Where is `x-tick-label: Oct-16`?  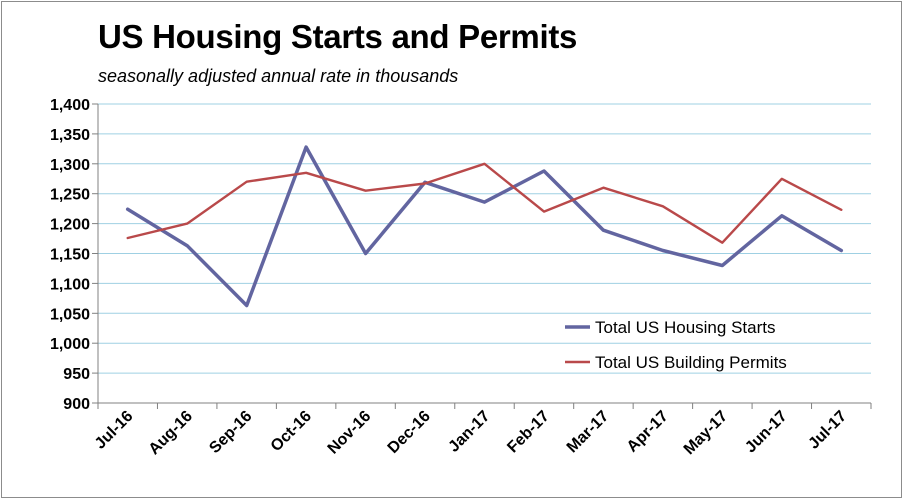
x-tick-label: Oct-16 is located at coordinates (291, 431).